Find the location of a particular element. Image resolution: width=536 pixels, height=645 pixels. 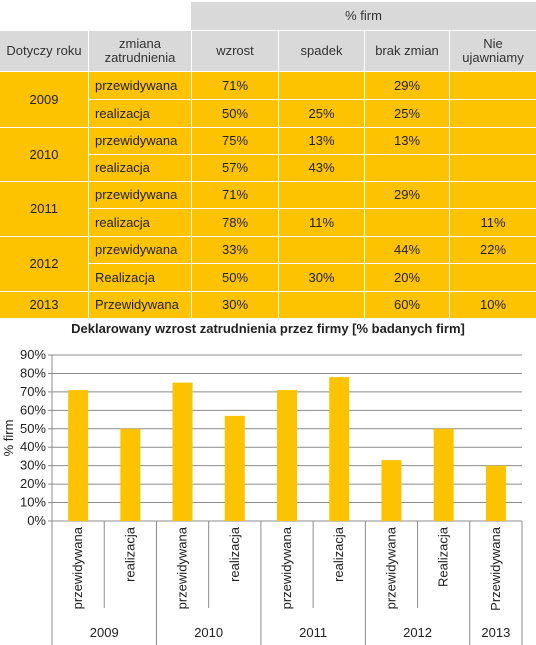

y-tick-label: 40% is located at coordinates (33, 446).